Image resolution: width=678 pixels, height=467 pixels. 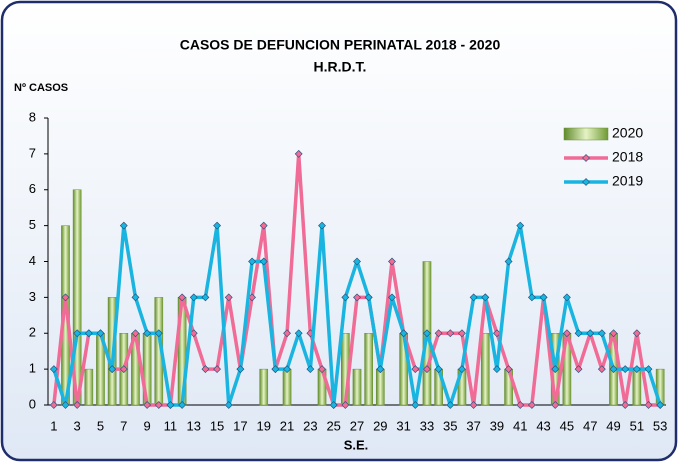 I want to click on legend-swatch, so click(x=586, y=134).